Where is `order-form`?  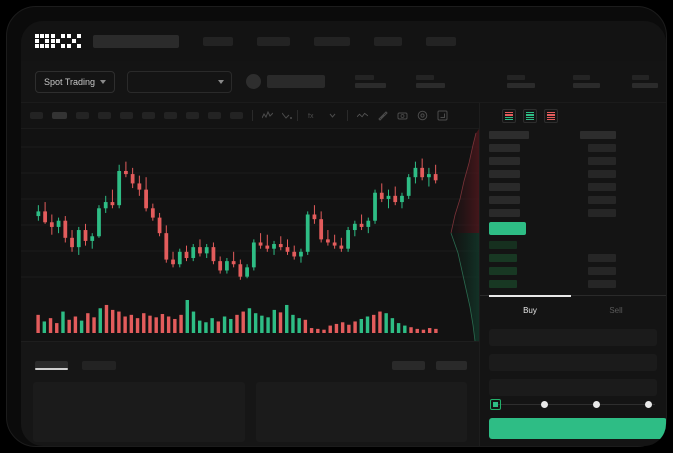
order-form is located at coordinates (573, 366).